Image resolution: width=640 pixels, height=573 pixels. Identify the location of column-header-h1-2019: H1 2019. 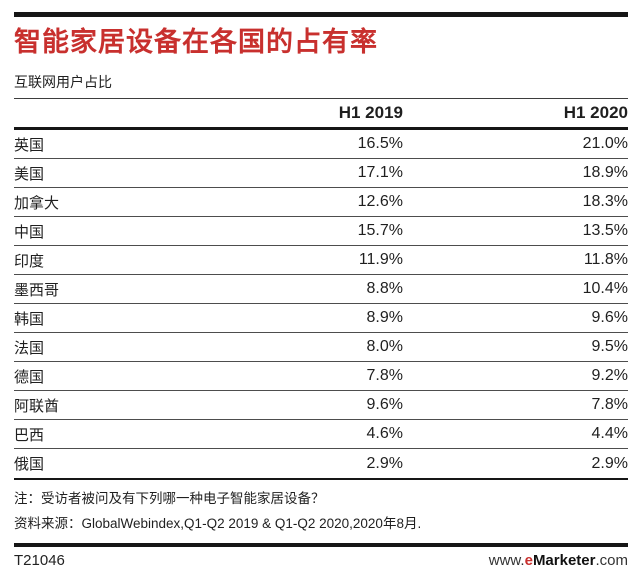
(370, 112).